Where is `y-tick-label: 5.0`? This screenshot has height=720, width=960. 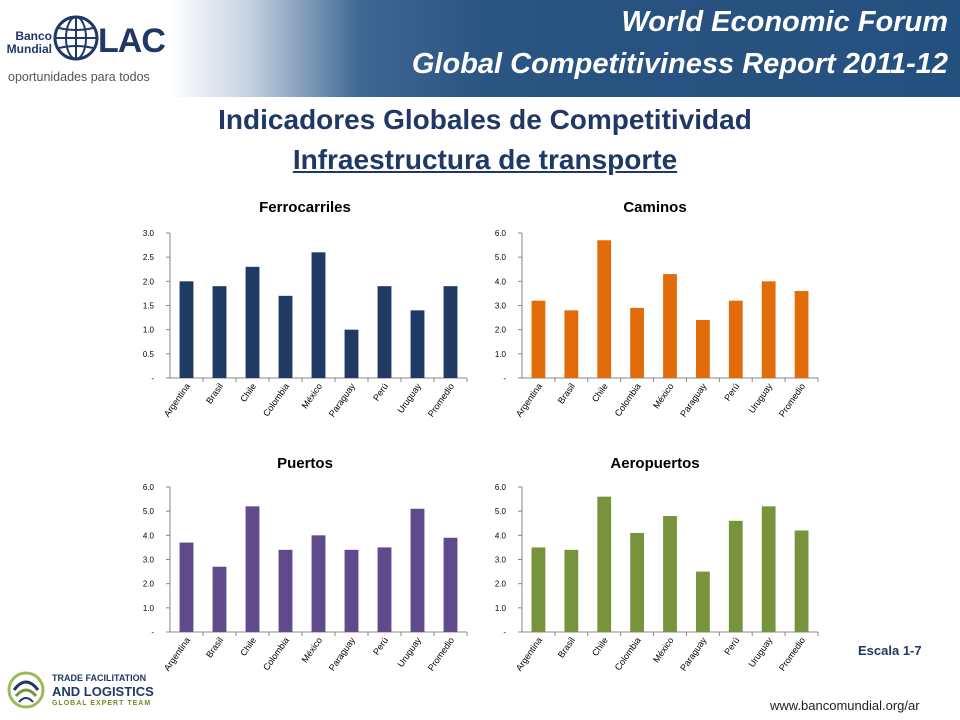
y-tick-label: 5.0 is located at coordinates (501, 511).